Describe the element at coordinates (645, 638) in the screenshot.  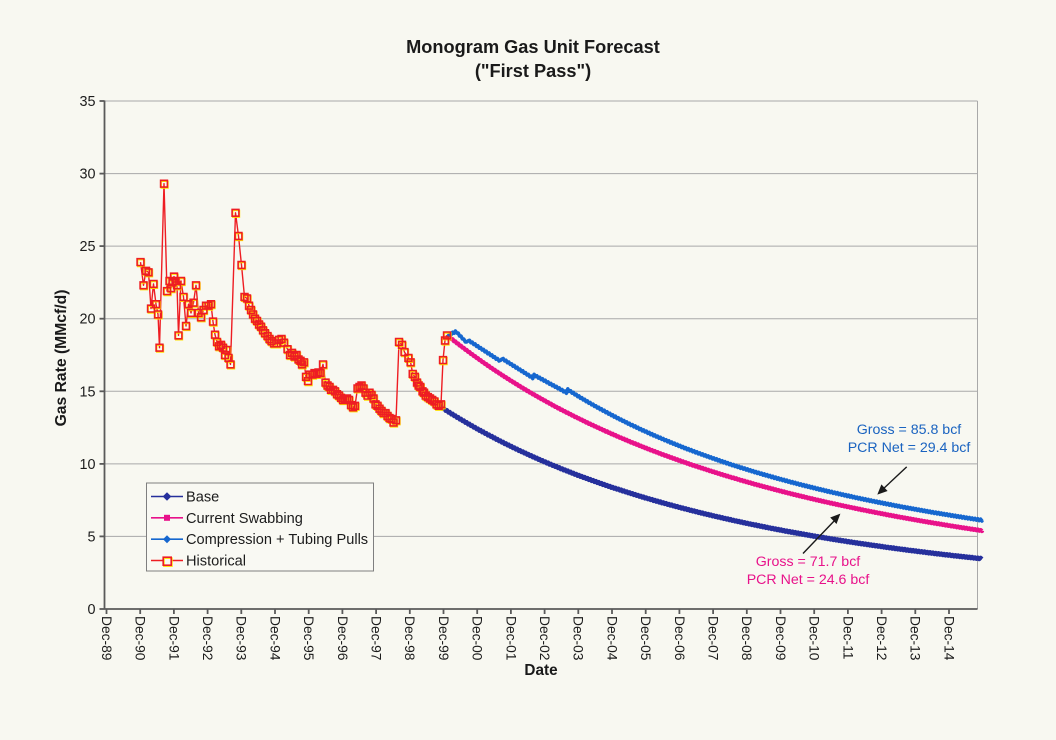
I see `svg-text: Dec-05` at that location.